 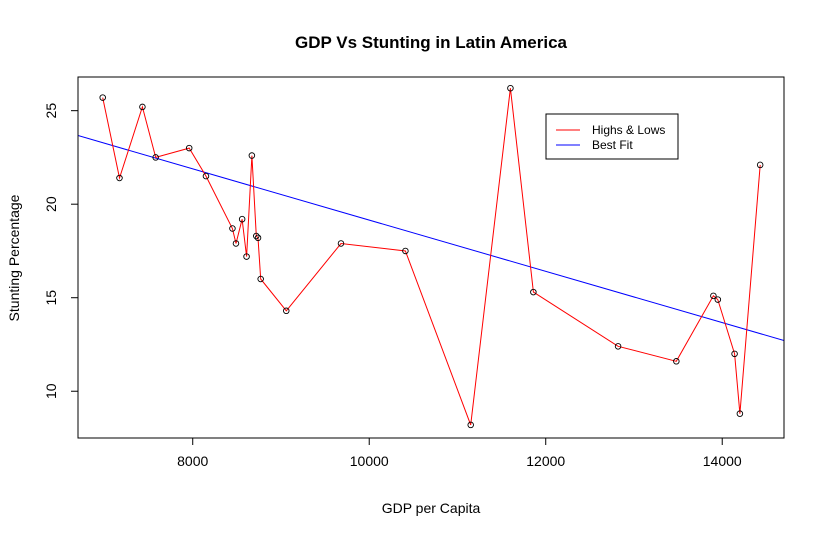 I want to click on y-tick-label-10: 10, so click(x=51, y=391).